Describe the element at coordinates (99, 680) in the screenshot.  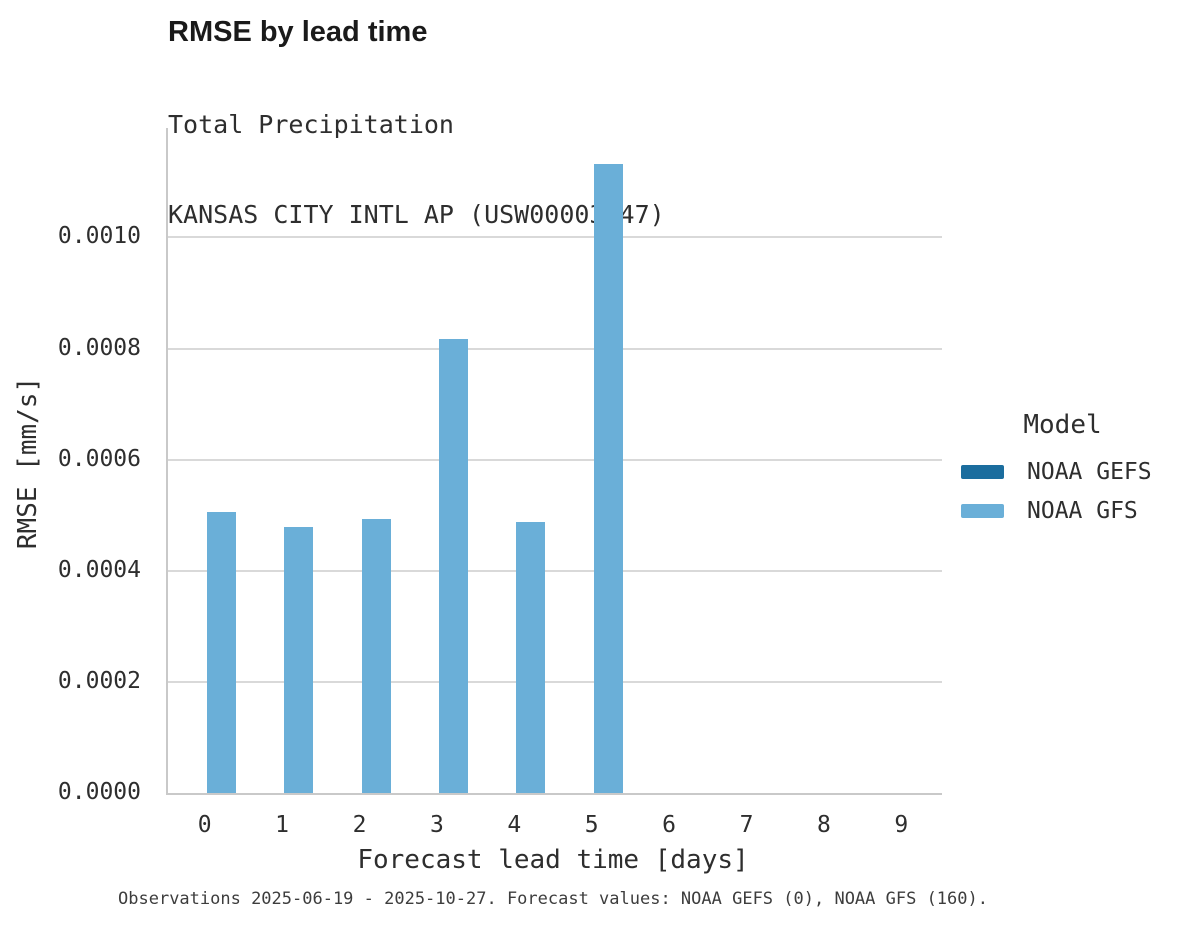
I see `y-tick-label: 0.0002` at that location.